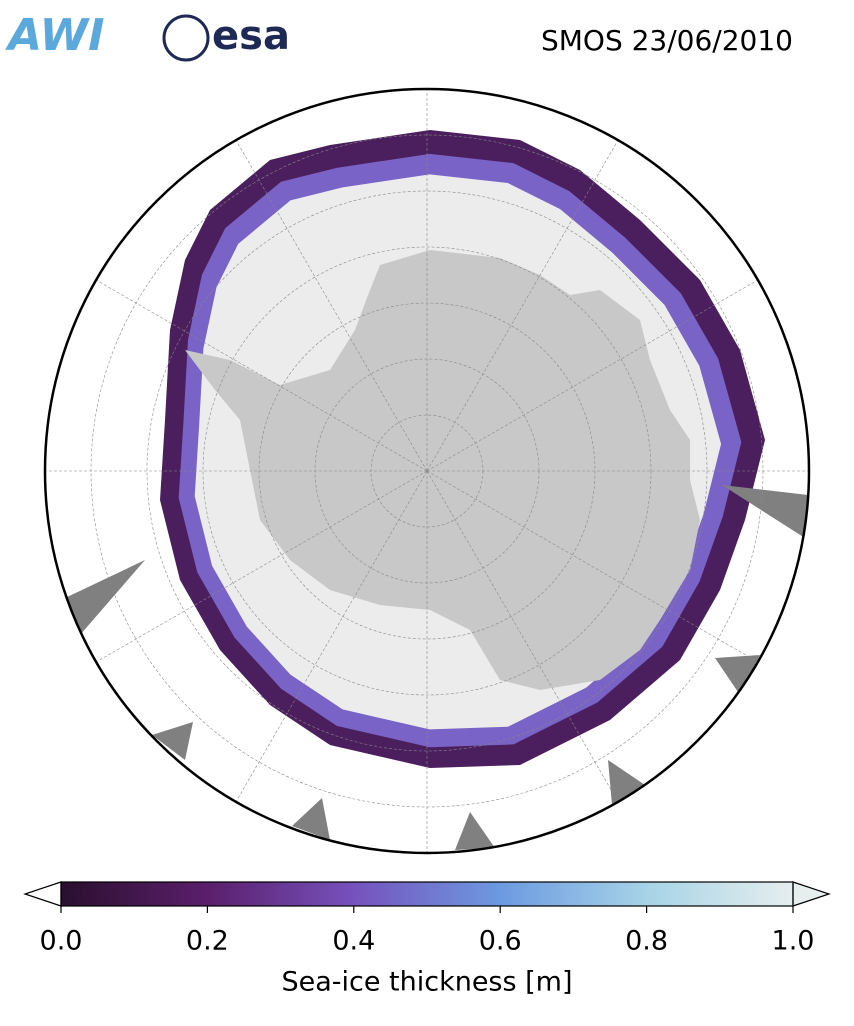 This screenshot has height=1026, width=854. Describe the element at coordinates (251, 36) in the screenshot. I see `esa-logo: esa` at that location.